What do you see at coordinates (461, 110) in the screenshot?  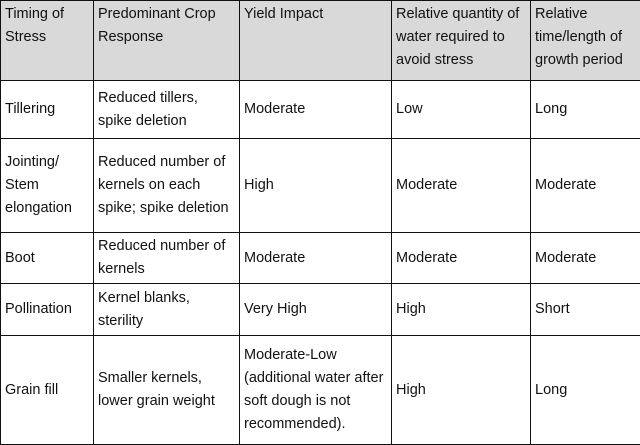 I see `table-cell: Low` at bounding box center [461, 110].